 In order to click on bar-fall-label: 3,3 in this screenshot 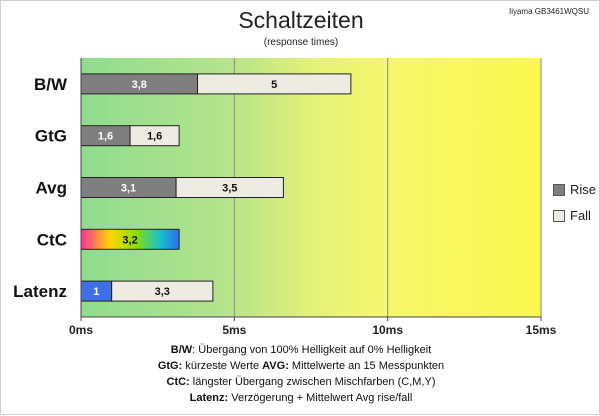, I will do `click(162, 292)`.